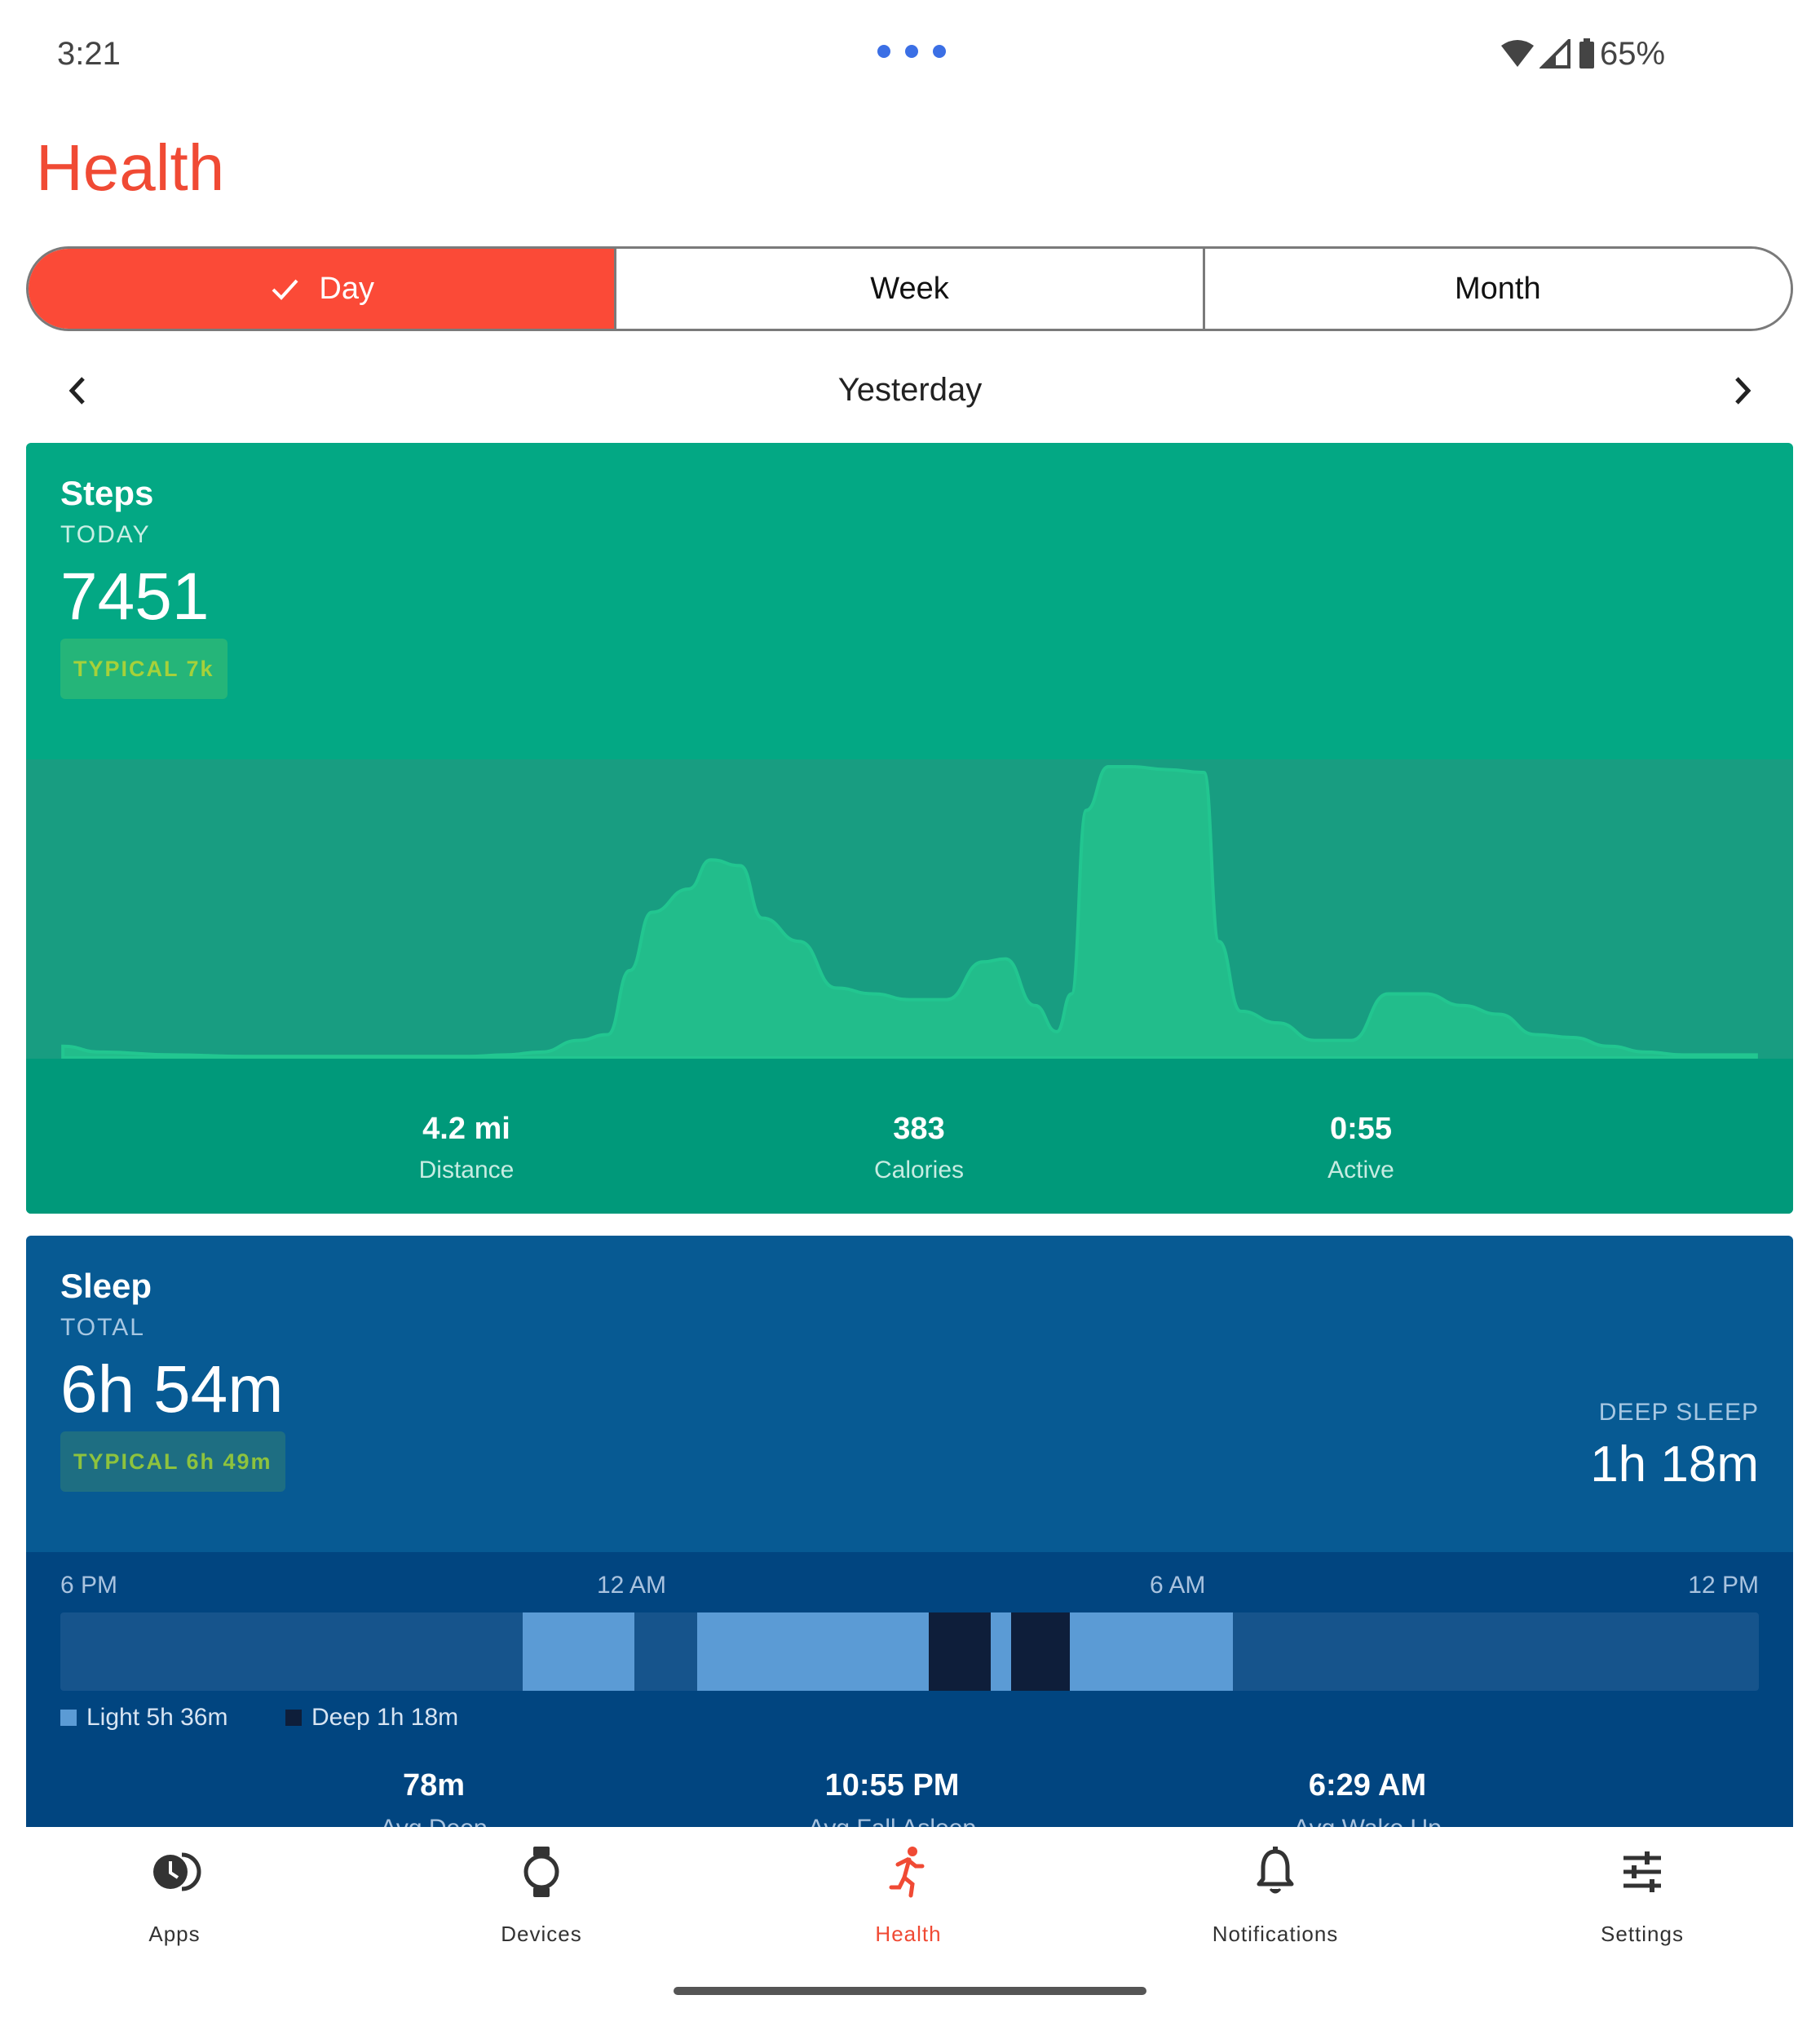 Image resolution: width=1820 pixels, height=2026 pixels. I want to click on steps-value: 7451, so click(135, 597).